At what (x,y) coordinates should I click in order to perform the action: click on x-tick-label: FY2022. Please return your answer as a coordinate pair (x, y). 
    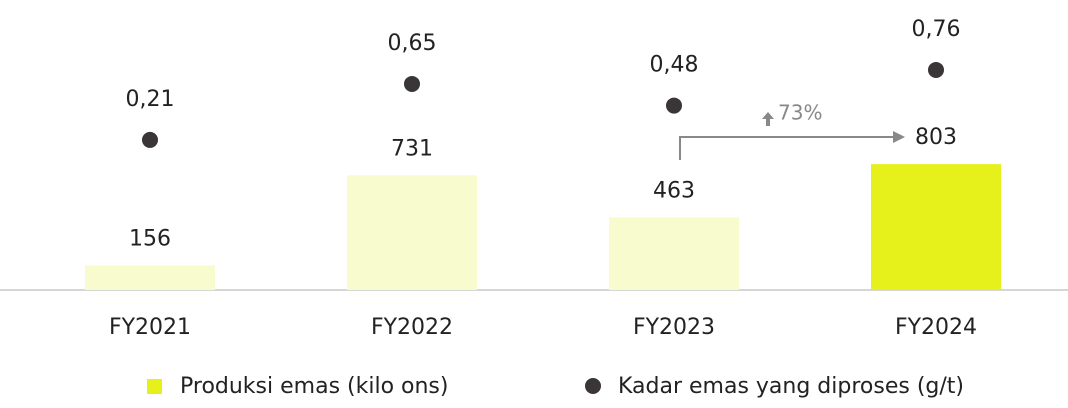
    Looking at the image, I should click on (412, 327).